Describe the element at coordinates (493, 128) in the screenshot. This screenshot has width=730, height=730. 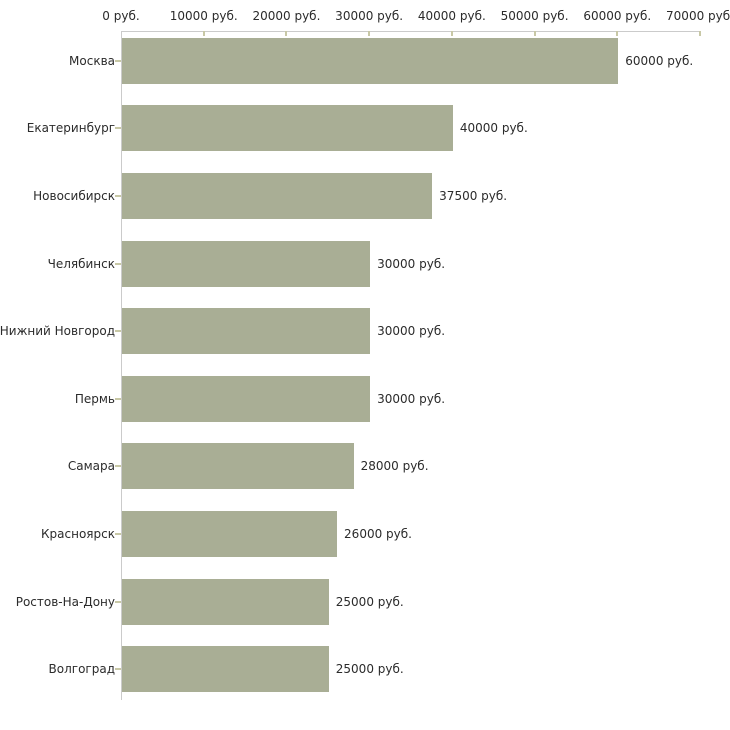
I see `value-label: 40000 руб.` at that location.